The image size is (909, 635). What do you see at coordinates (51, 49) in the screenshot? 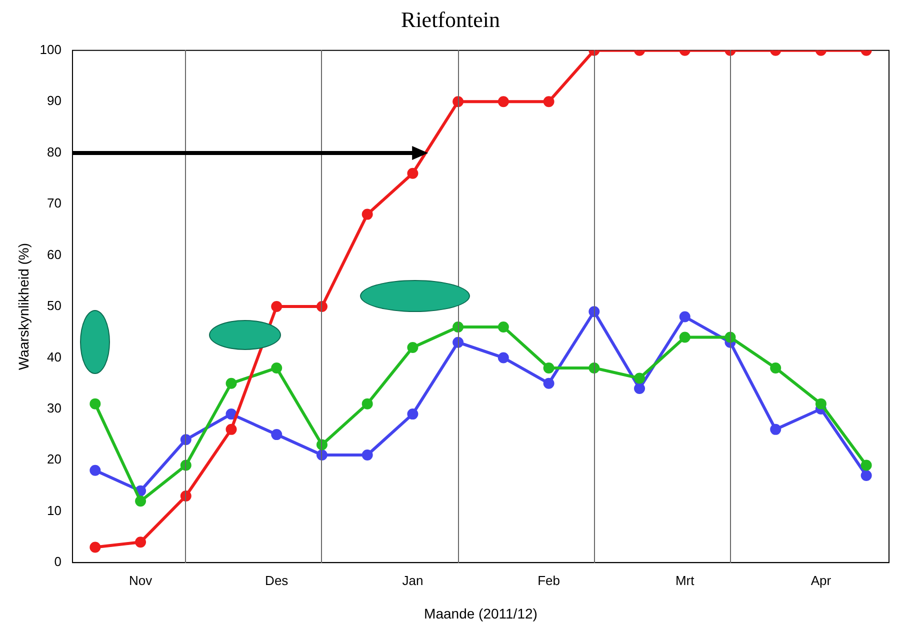
I see `y-tick-label: 100` at bounding box center [51, 49].